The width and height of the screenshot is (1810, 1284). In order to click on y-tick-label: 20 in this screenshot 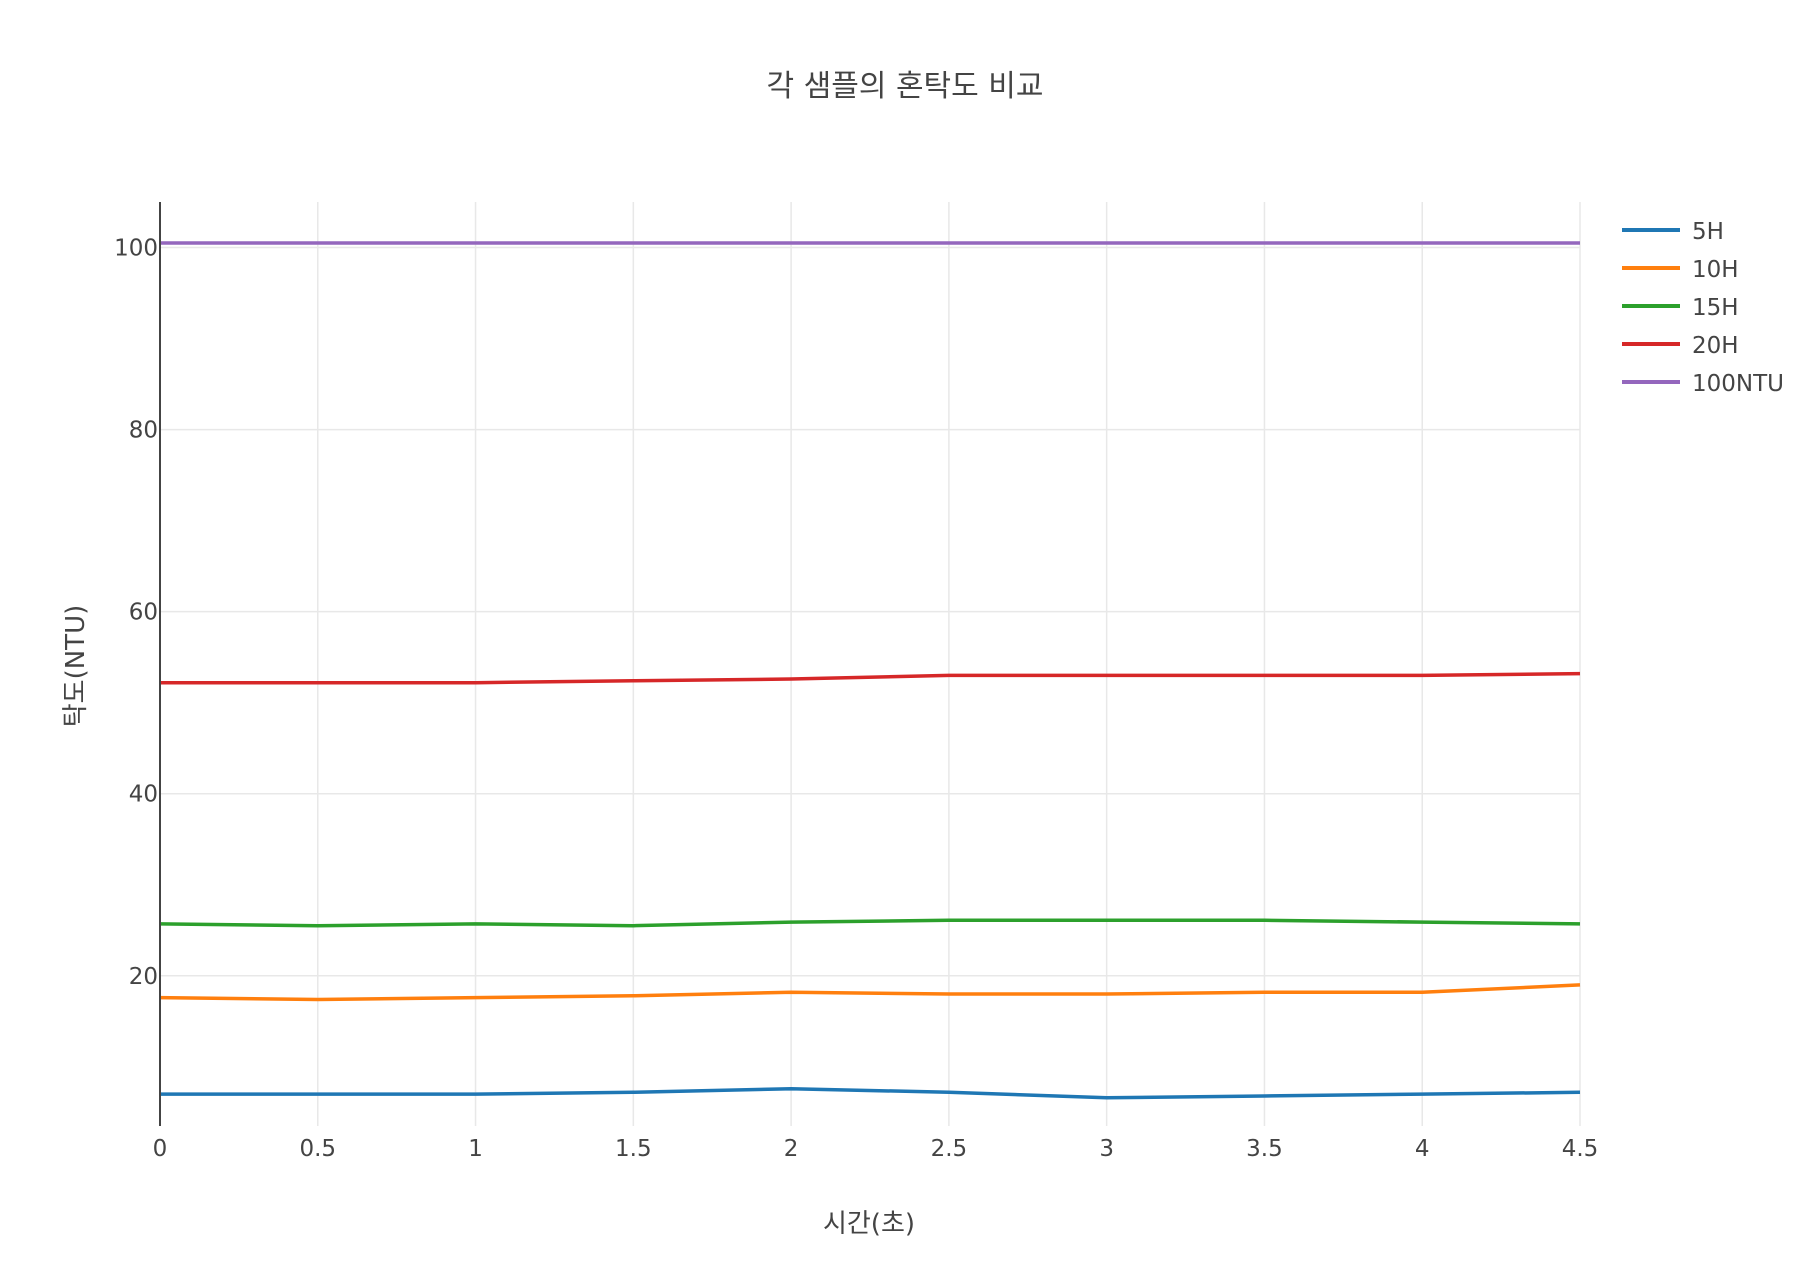, I will do `click(143, 977)`.